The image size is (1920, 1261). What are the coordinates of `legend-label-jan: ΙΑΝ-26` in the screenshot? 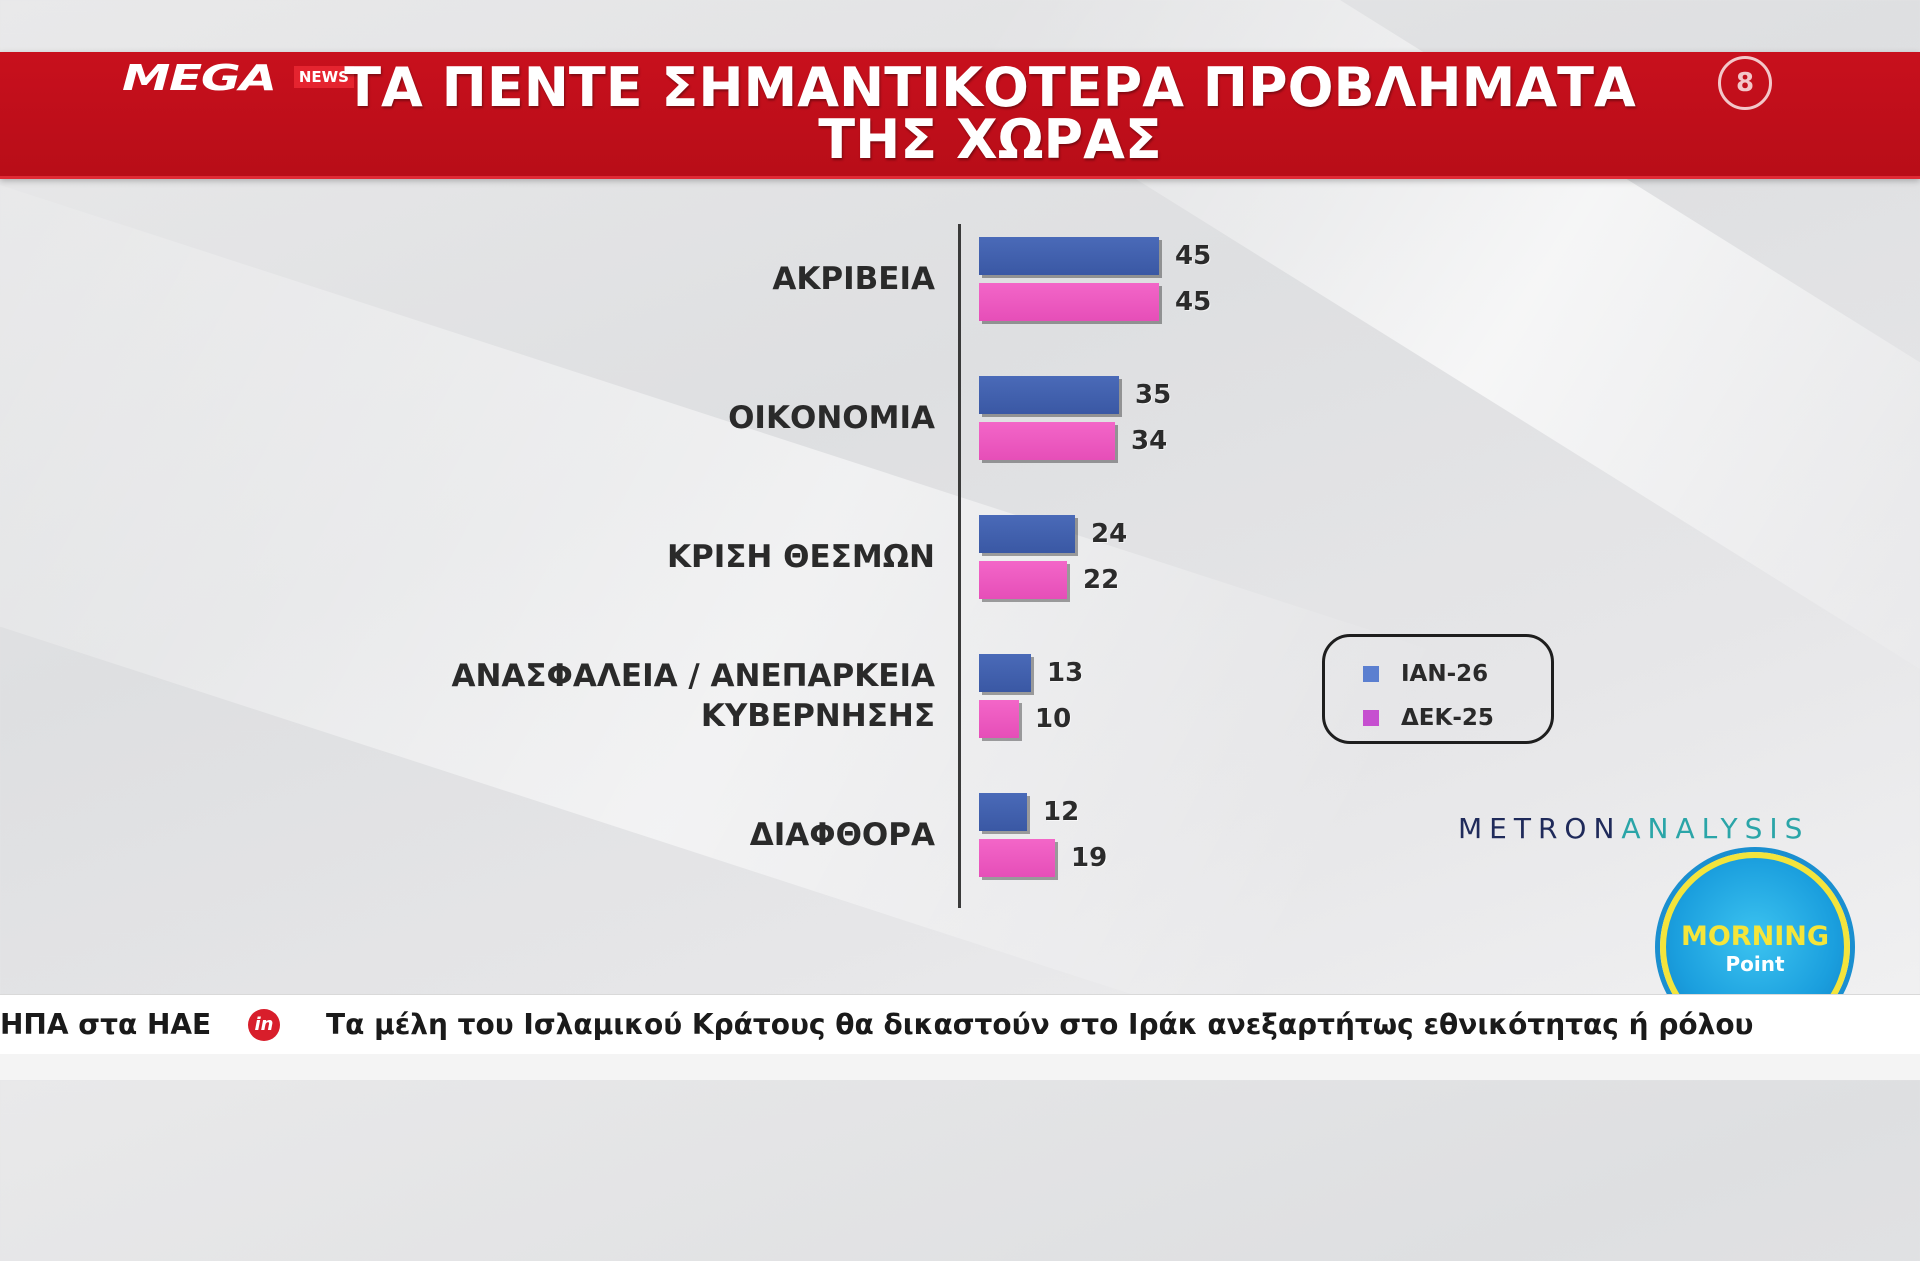 It's located at (1445, 674).